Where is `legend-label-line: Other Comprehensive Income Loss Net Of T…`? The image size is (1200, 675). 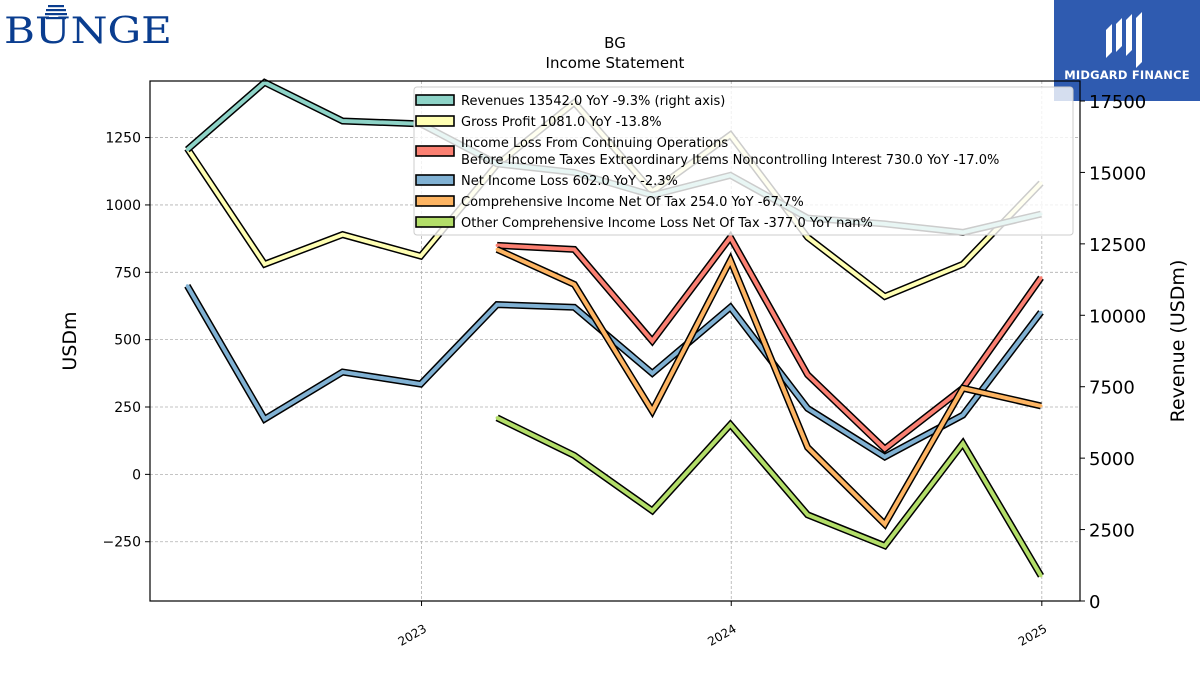
legend-label-line: Other Comprehensive Income Loss Net Of T… is located at coordinates (667, 223).